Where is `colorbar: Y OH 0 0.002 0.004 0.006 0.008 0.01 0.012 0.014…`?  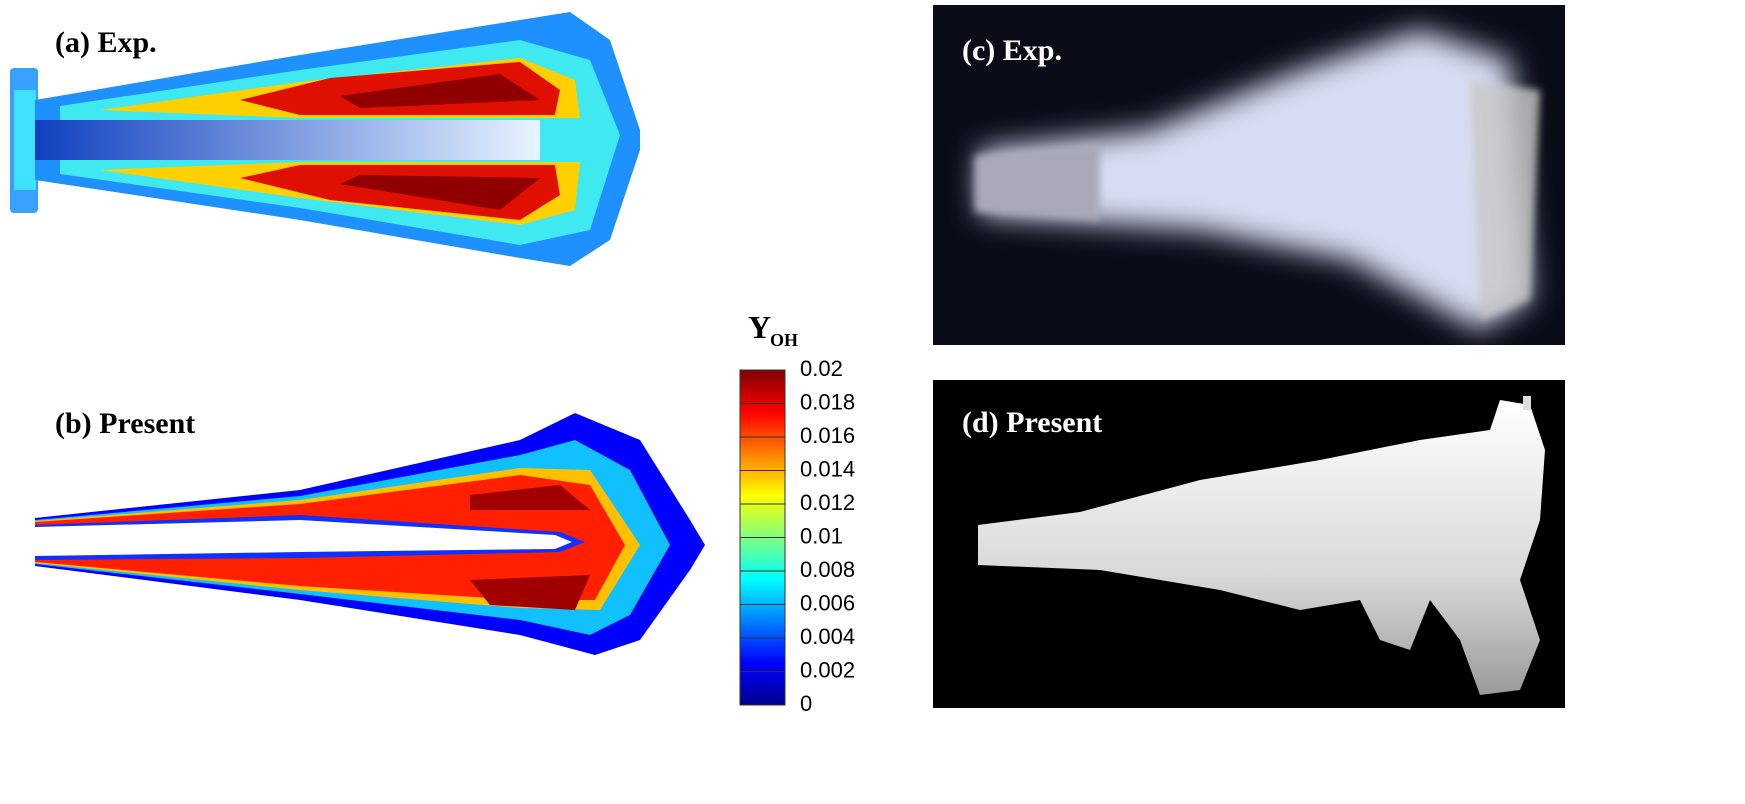 colorbar: Y OH 0 0.002 0.004 0.006 0.008 0.01 0.012 0.014… is located at coordinates (797, 512).